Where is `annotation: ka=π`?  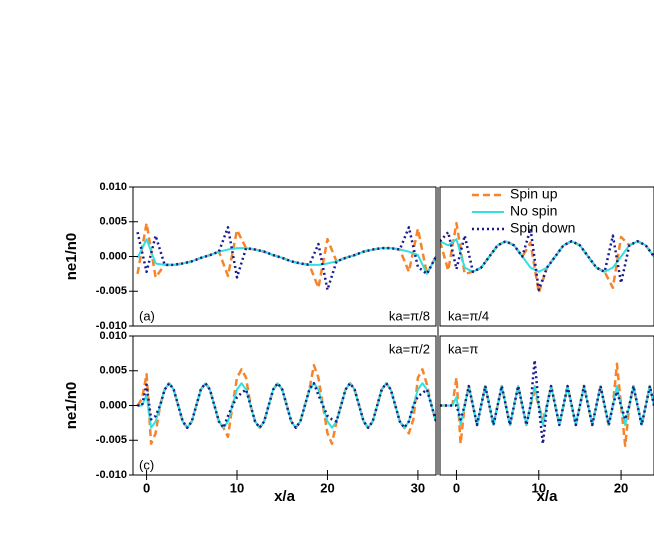
annotation: ka=π is located at coordinates (463, 348).